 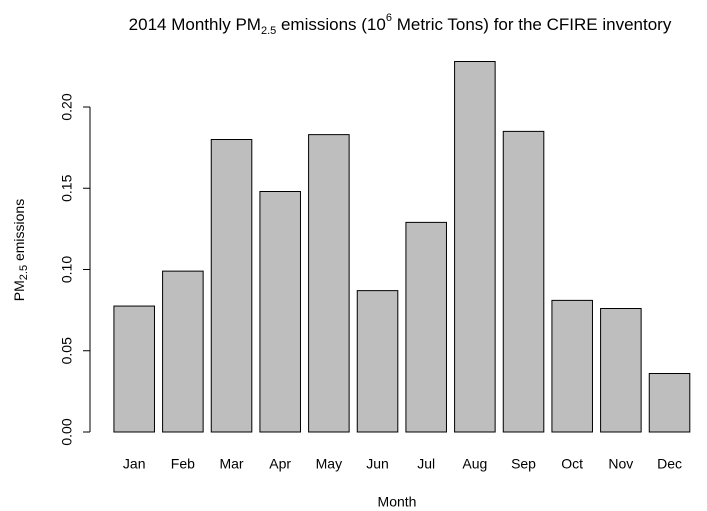 What do you see at coordinates (572, 464) in the screenshot?
I see `x-tick-label: Oct` at bounding box center [572, 464].